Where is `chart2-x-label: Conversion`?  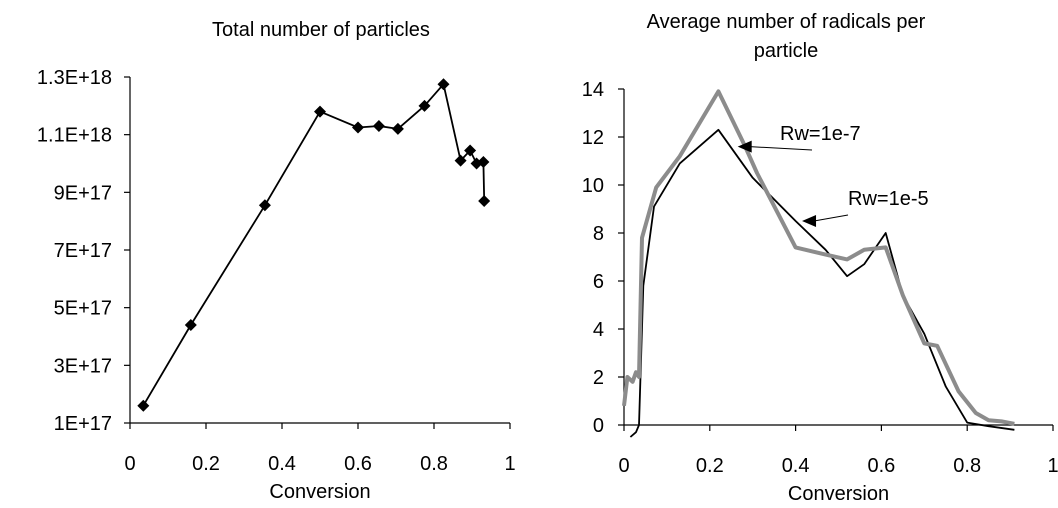 chart2-x-label: Conversion is located at coordinates (838, 494).